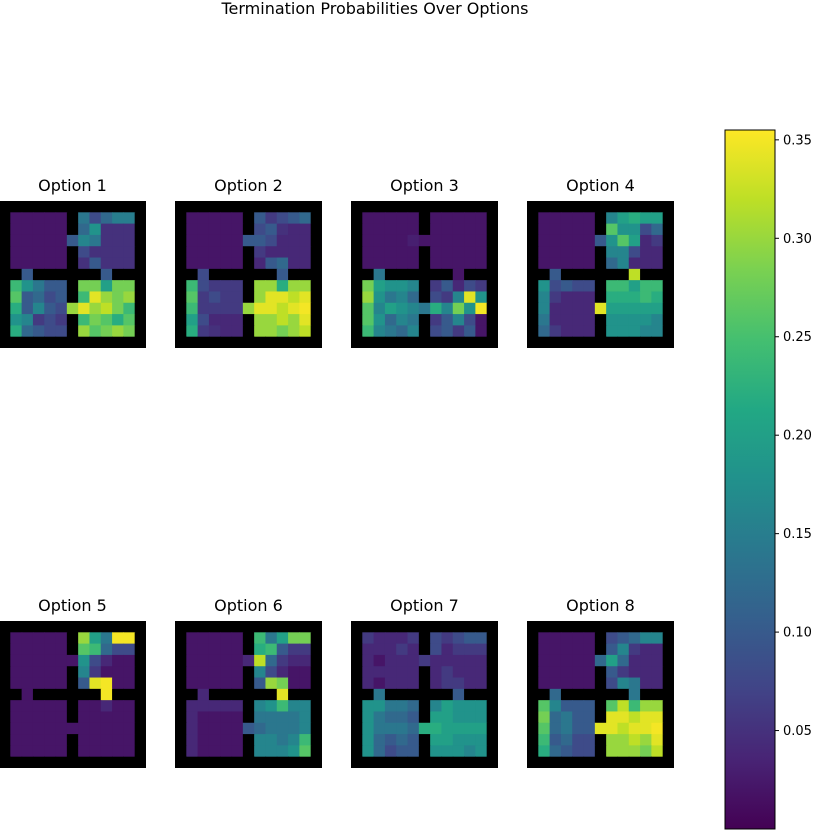 The width and height of the screenshot is (815, 830). Describe the element at coordinates (424, 274) in the screenshot. I see `heatmap-panel` at that location.